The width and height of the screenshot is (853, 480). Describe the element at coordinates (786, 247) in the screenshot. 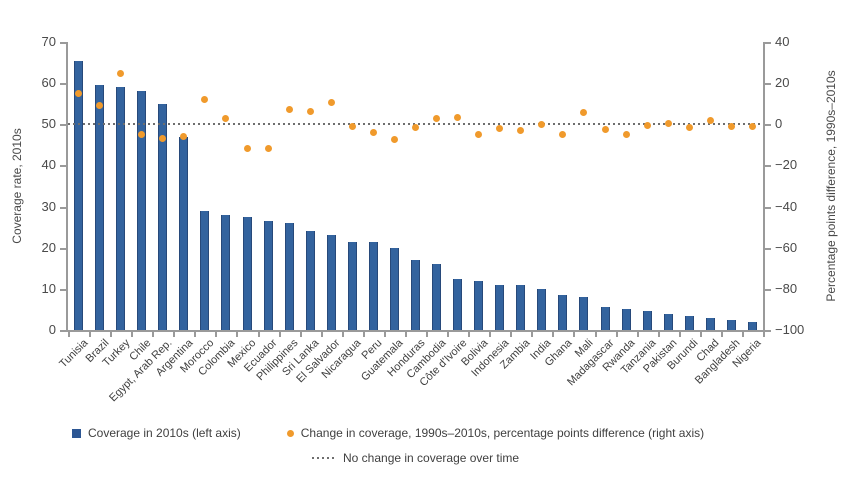

I see `right-axis-tick-label: −60` at that location.